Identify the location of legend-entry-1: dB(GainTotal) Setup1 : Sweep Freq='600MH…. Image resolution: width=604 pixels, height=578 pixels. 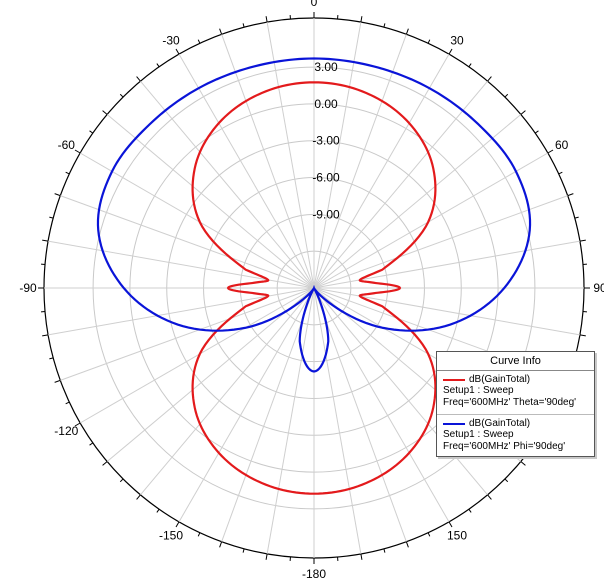
(515, 392).